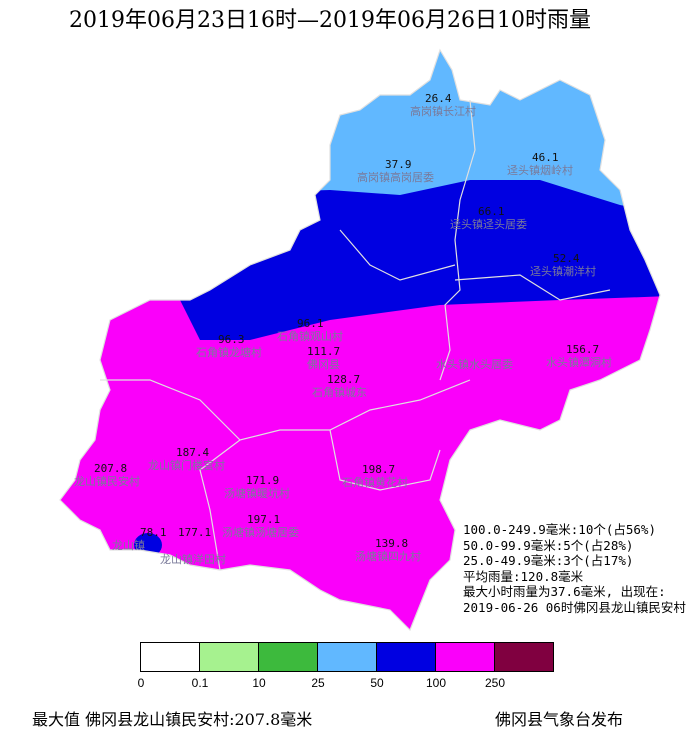  I want to click on station-label: 52.4 迳头镇潮洋村, so click(563, 265).